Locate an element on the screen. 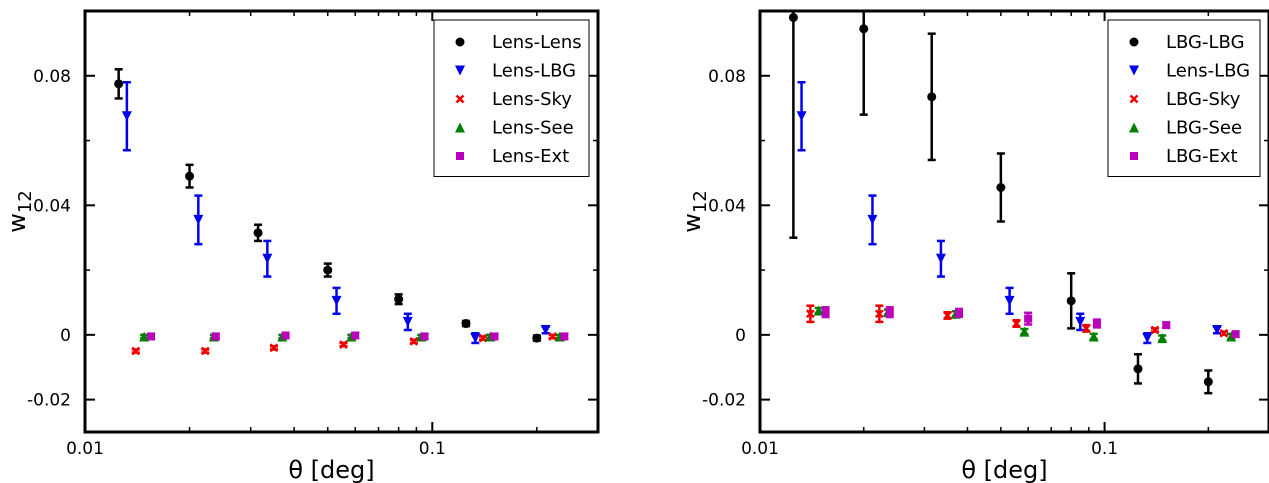 This screenshot has height=483, width=1269. legend-label: LBG-LBG is located at coordinates (1205, 42).